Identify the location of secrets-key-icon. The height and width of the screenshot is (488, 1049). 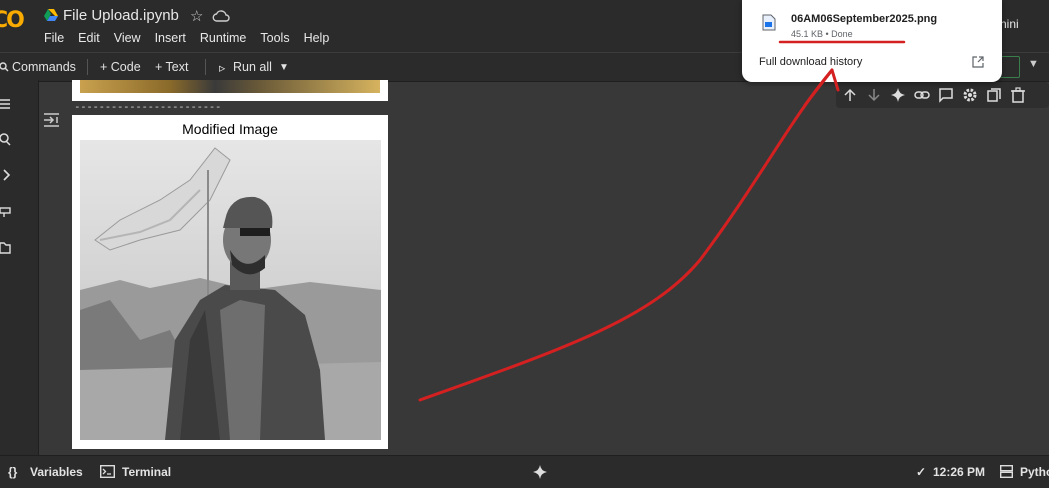
(7, 211).